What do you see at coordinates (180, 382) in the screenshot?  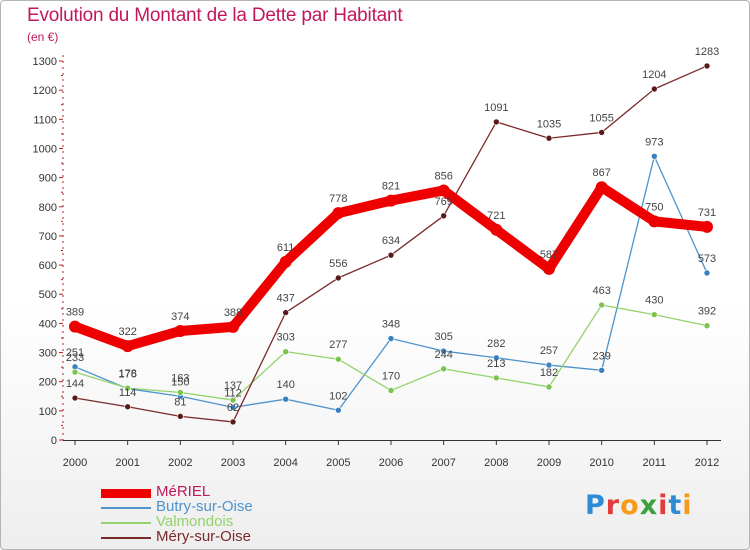 I see `data-label: 150` at bounding box center [180, 382].